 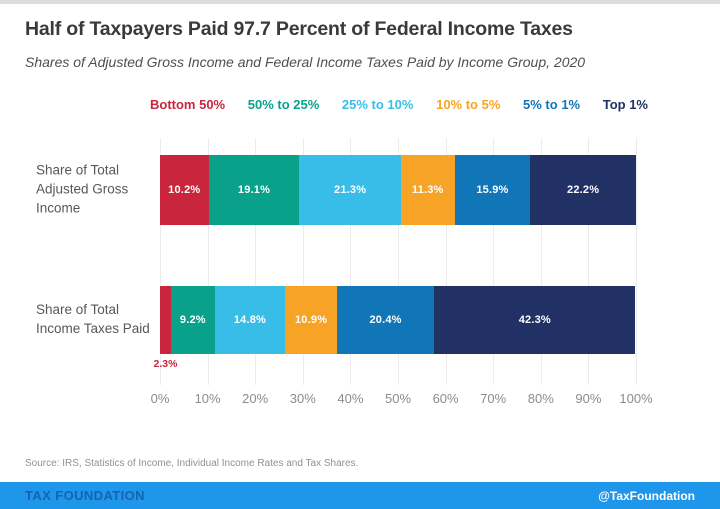 I want to click on twitter-handle: @TaxFoundation, so click(x=646, y=495).